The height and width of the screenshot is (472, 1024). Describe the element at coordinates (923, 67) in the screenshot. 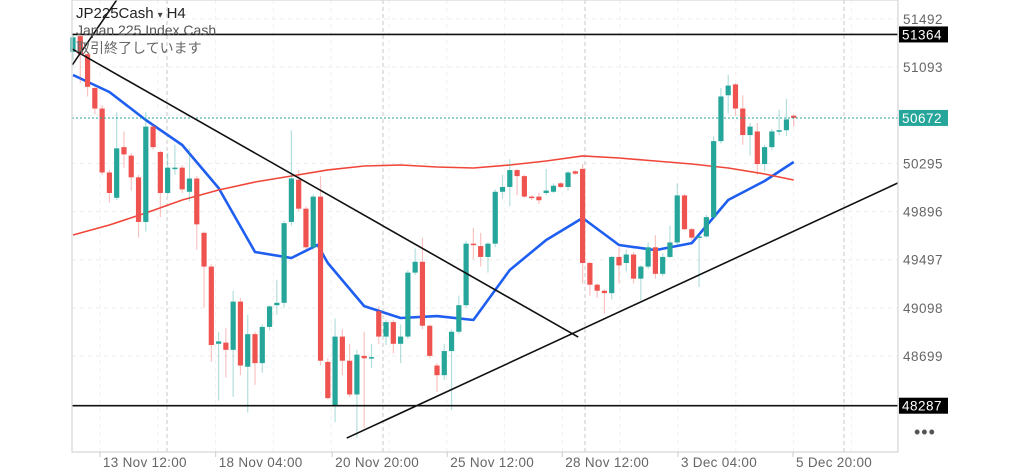

I see `price-tick-label: 51093` at that location.